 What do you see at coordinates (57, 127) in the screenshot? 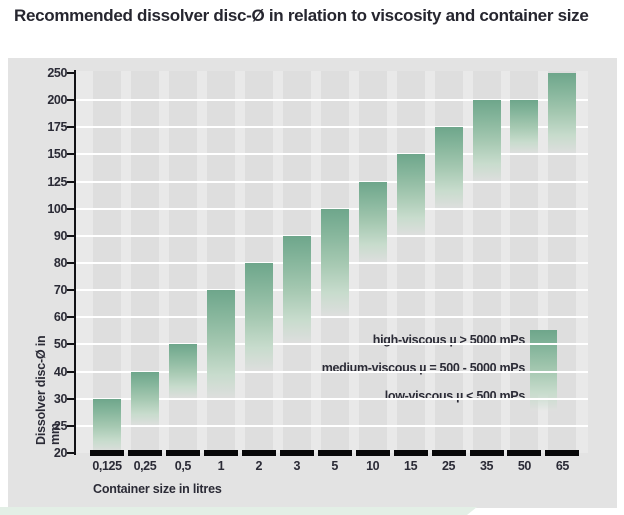
I see `y-tick-label: 175` at bounding box center [57, 127].